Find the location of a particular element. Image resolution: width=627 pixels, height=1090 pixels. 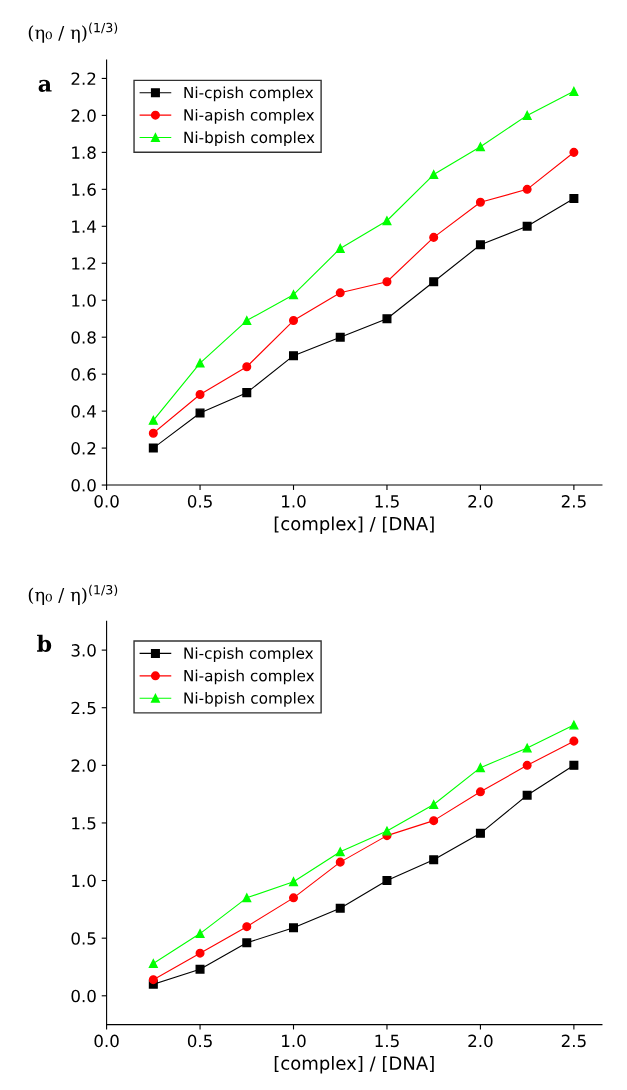

text: a is located at coordinates (45, 85).